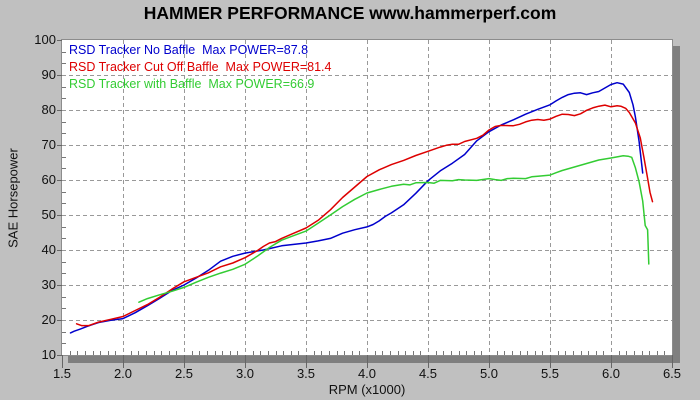 The height and width of the screenshot is (400, 700). I want to click on x-tick-label: 1.5, so click(62, 373).